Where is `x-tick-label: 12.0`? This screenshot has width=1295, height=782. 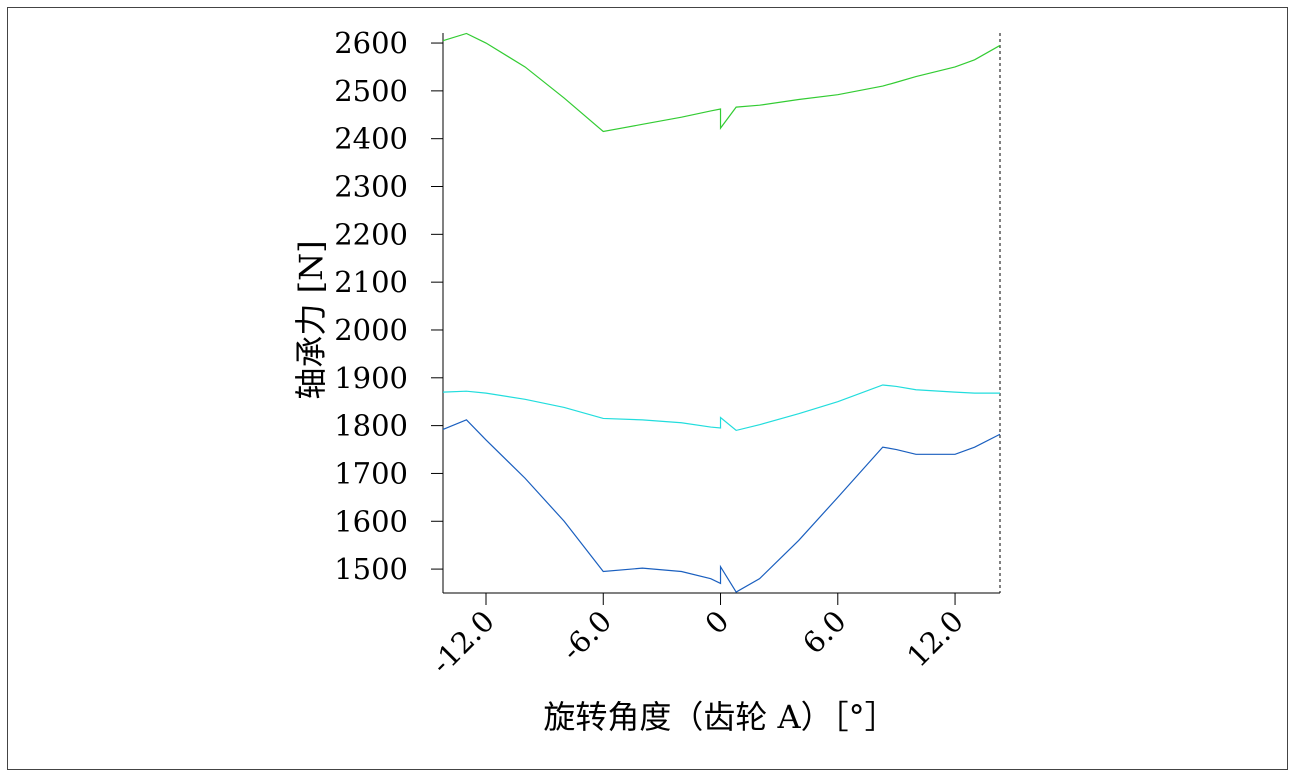 x-tick-label: 12.0 is located at coordinates (935, 639).